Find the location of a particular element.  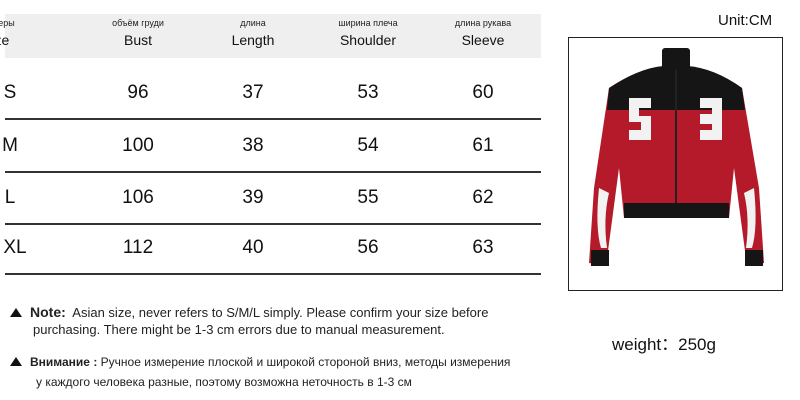

cell-size: XL is located at coordinates (15, 247).